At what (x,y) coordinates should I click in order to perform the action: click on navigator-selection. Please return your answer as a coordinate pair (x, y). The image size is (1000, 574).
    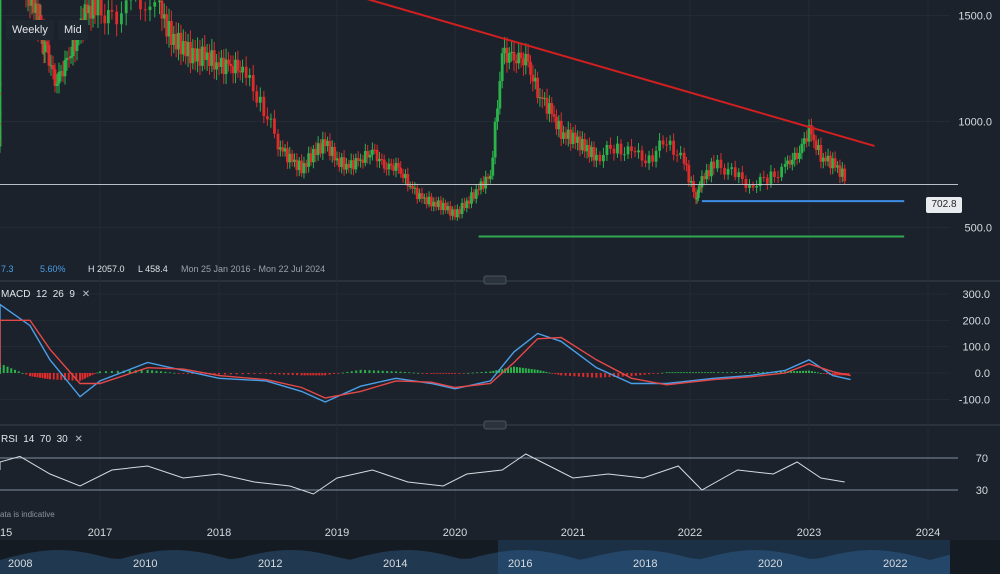
    Looking at the image, I should click on (724, 557).